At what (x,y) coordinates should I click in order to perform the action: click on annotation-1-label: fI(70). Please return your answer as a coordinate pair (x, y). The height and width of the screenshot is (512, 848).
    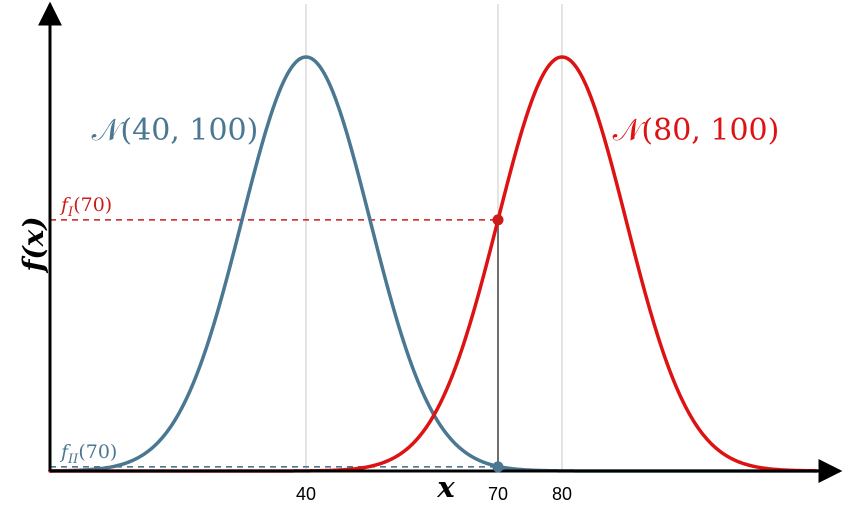
    Looking at the image, I should click on (85, 207).